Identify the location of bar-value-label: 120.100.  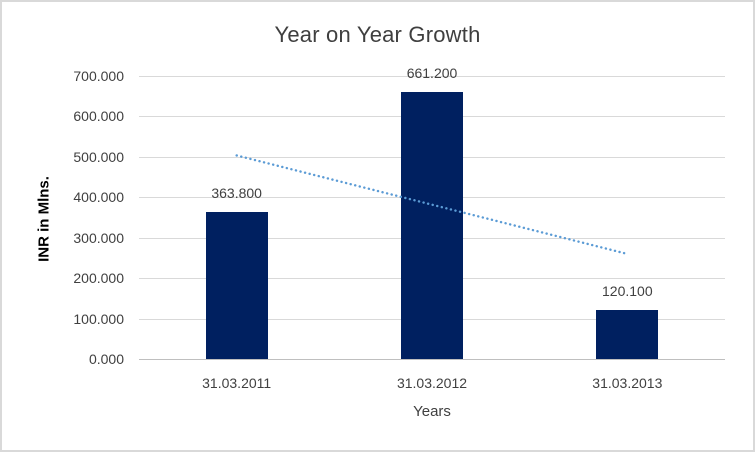
(627, 291).